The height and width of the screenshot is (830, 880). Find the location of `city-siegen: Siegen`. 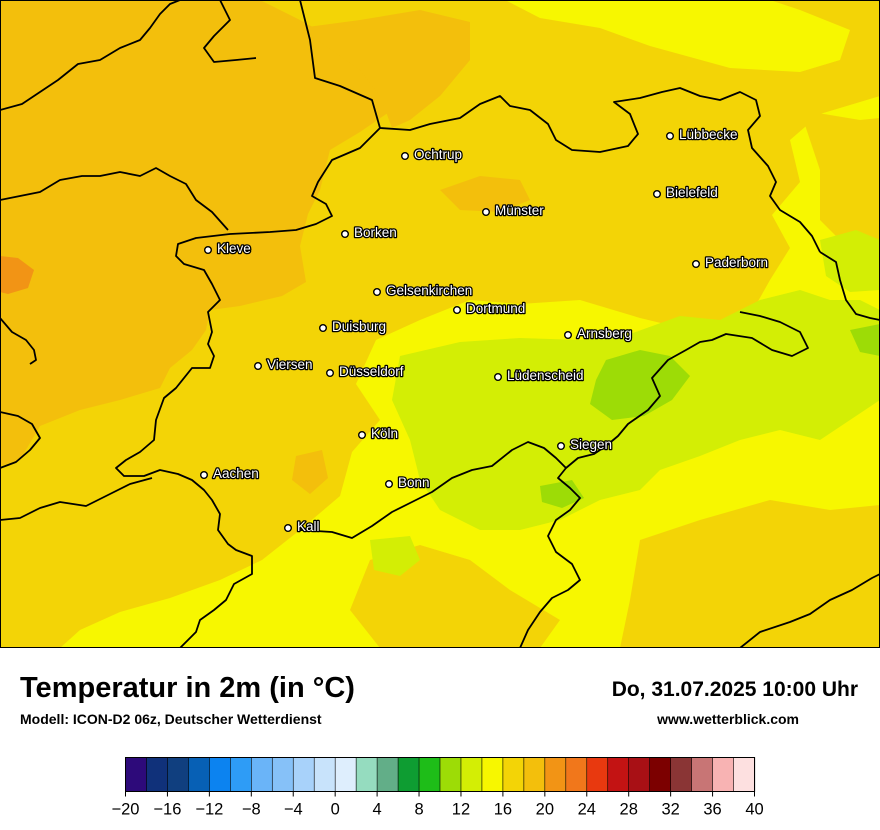

city-siegen: Siegen is located at coordinates (585, 444).